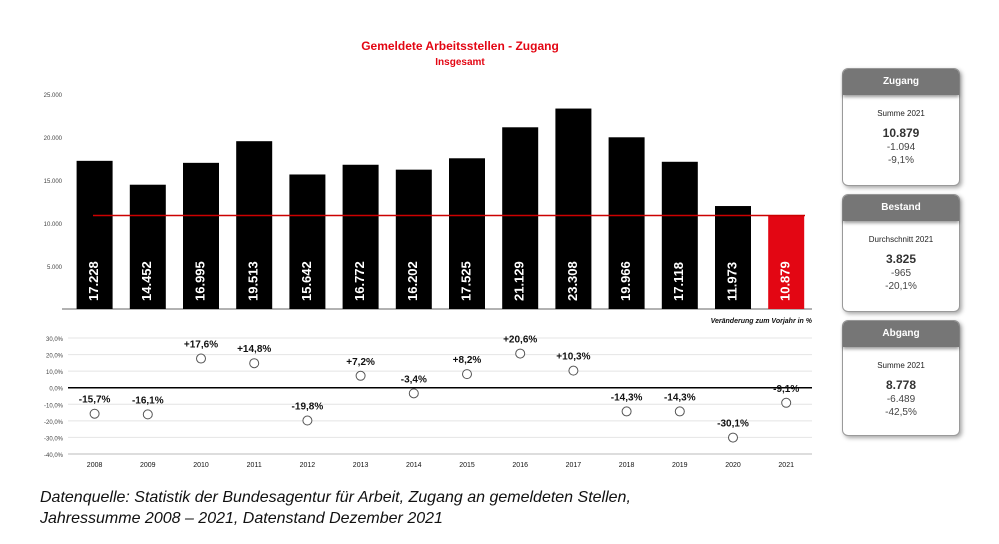  I want to click on bar-value-label: 14.452, so click(146, 281).